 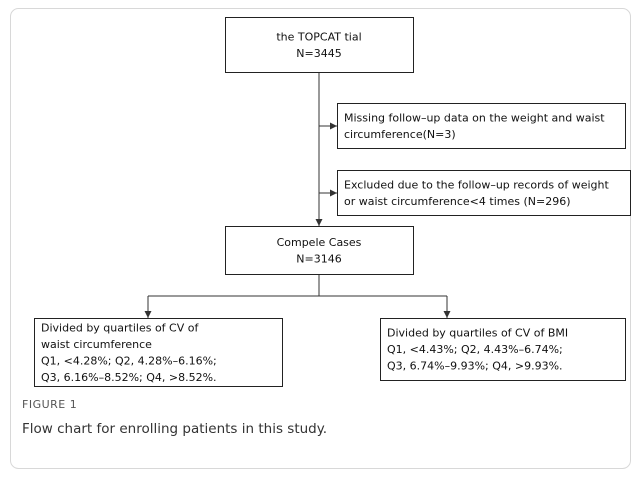 What do you see at coordinates (319, 242) in the screenshot?
I see `node-text: Compele Cases` at bounding box center [319, 242].